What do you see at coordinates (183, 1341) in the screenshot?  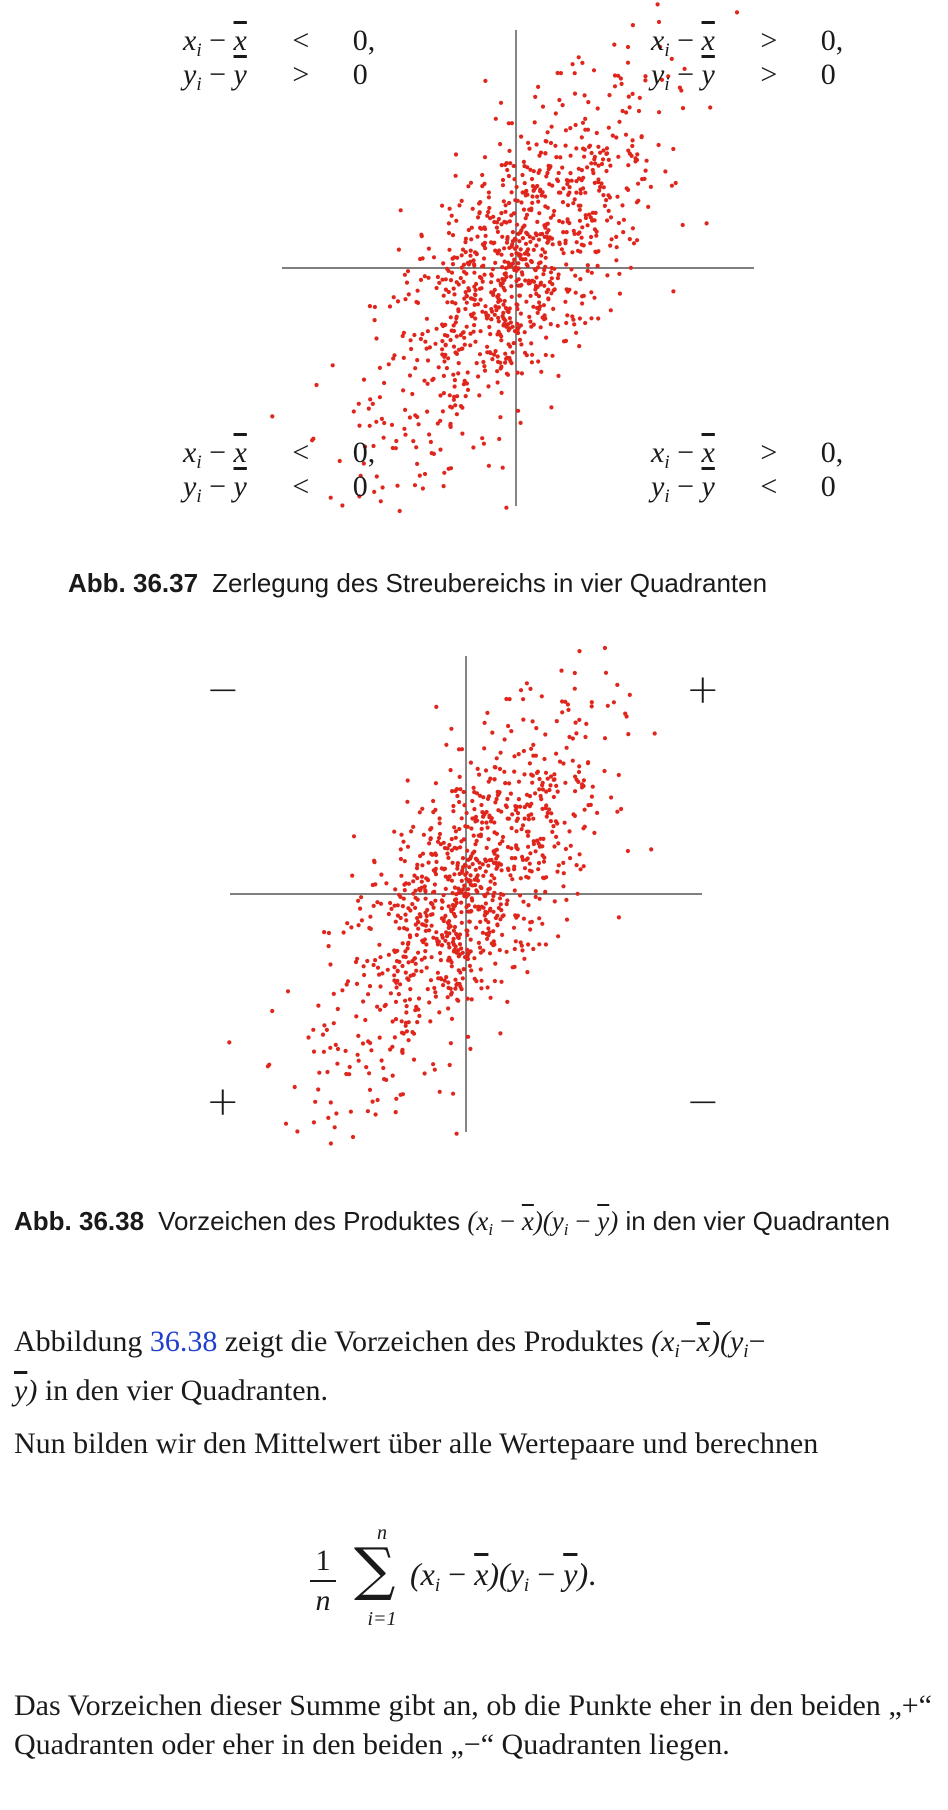 I see `figure-reference-link: 36.38` at bounding box center [183, 1341].